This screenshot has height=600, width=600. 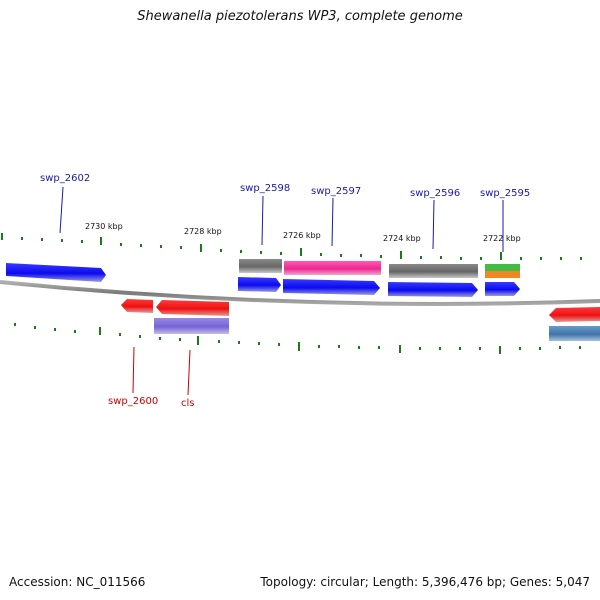 What do you see at coordinates (65, 178) in the screenshot?
I see `gene-label-swp-2602: swp_2602` at bounding box center [65, 178].